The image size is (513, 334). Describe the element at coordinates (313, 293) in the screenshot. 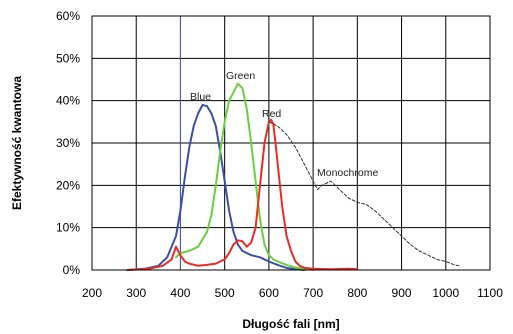

I see `x-tick-label: 700` at that location.